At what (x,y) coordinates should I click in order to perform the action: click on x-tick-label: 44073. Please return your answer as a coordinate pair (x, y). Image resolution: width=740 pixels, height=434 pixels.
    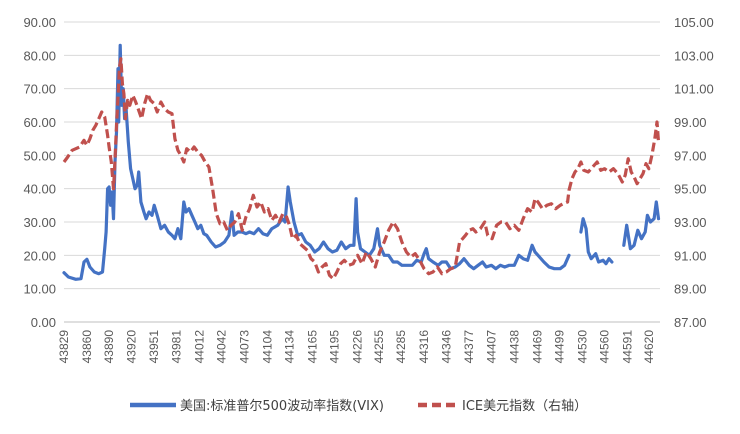
    Looking at the image, I should click on (244, 347).